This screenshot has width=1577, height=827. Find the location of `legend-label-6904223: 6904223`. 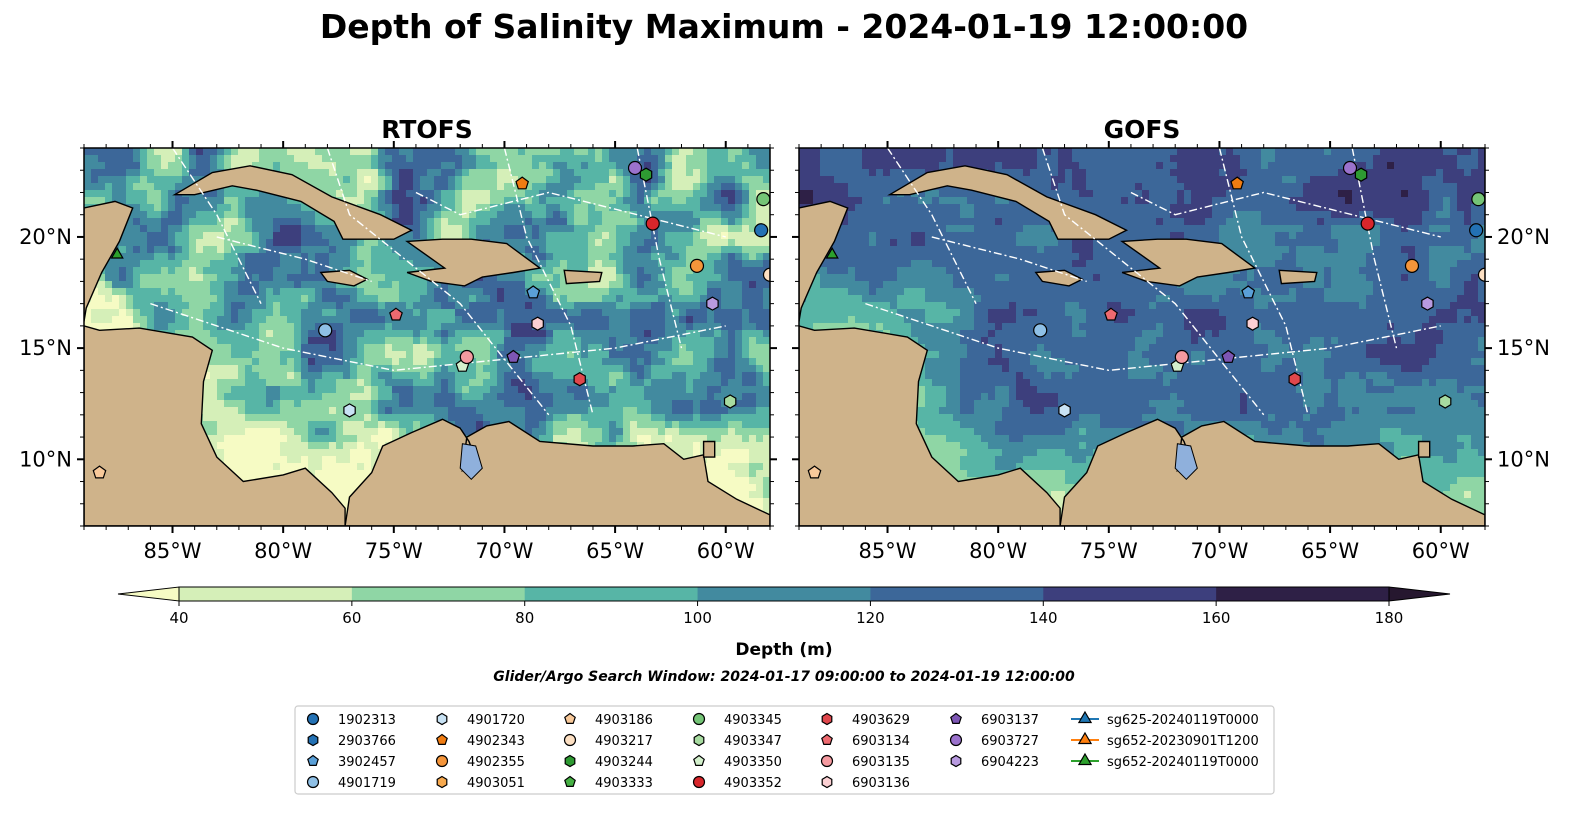

legend-label-6904223: 6904223 is located at coordinates (1010, 762).